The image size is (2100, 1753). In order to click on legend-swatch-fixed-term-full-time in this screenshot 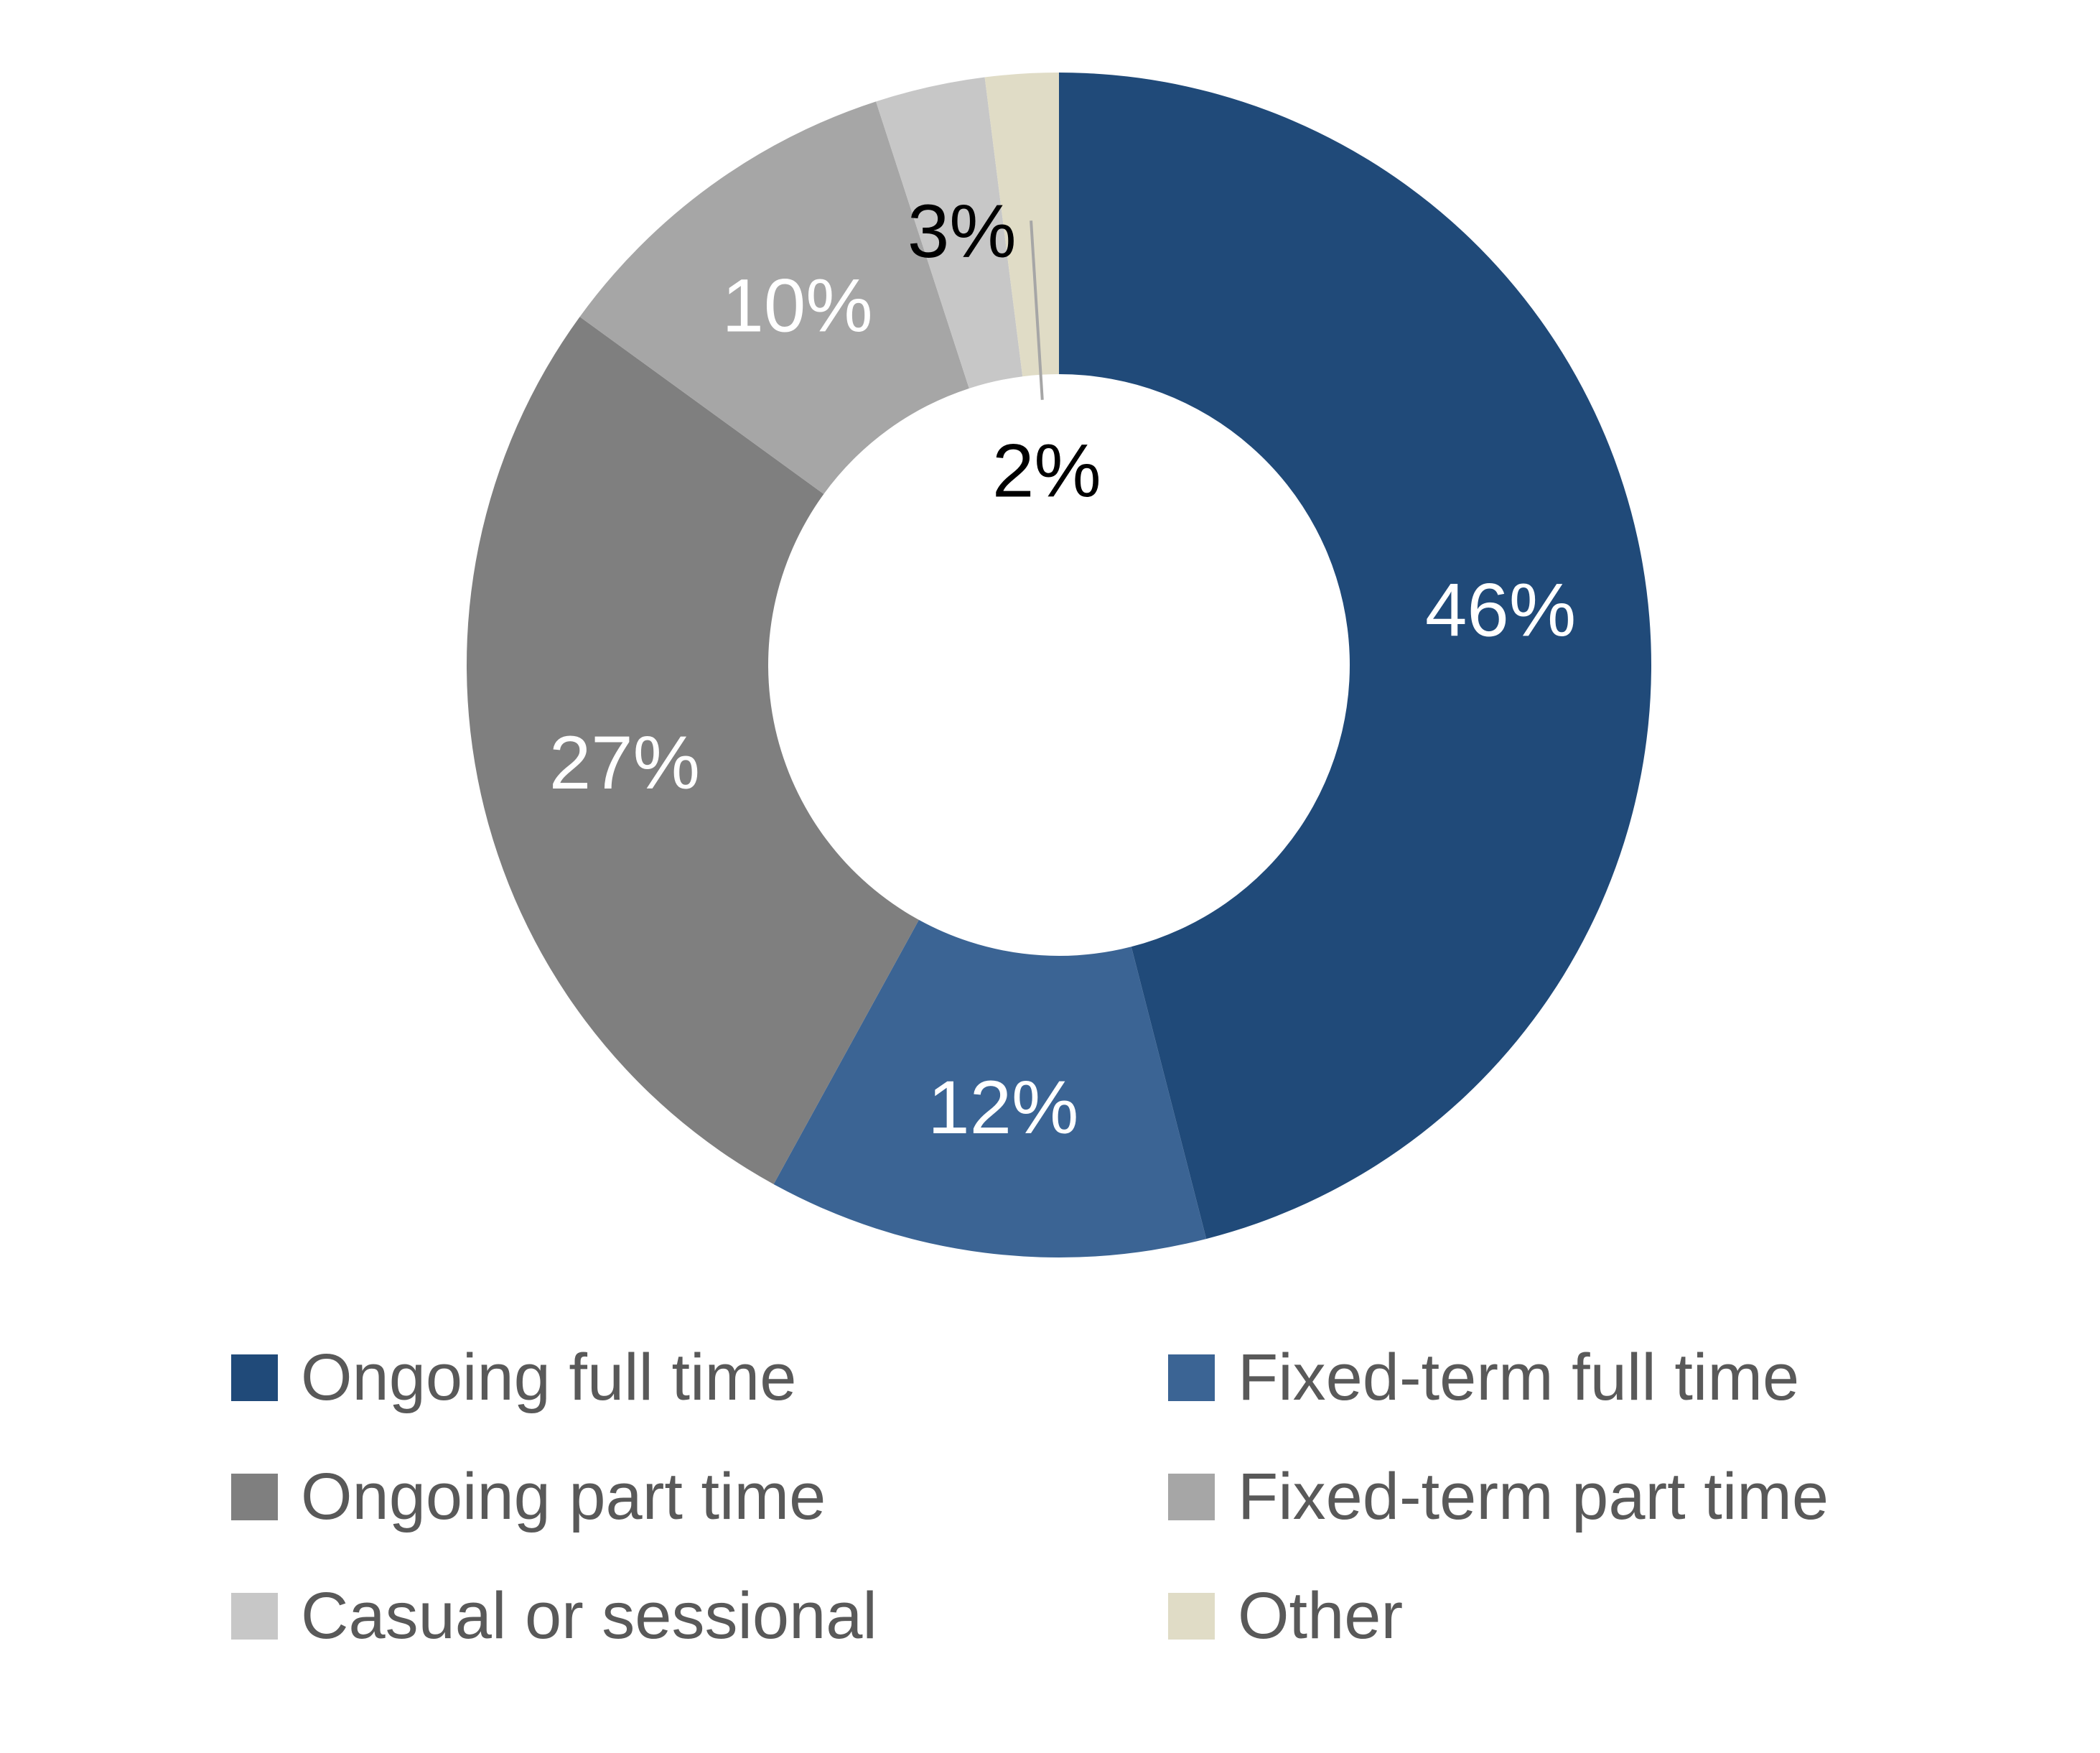, I will do `click(1191, 1377)`.